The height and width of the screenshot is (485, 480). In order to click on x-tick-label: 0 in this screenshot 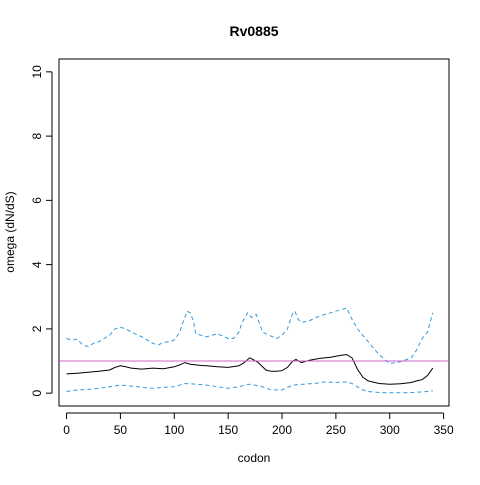, I will do `click(66, 430)`.